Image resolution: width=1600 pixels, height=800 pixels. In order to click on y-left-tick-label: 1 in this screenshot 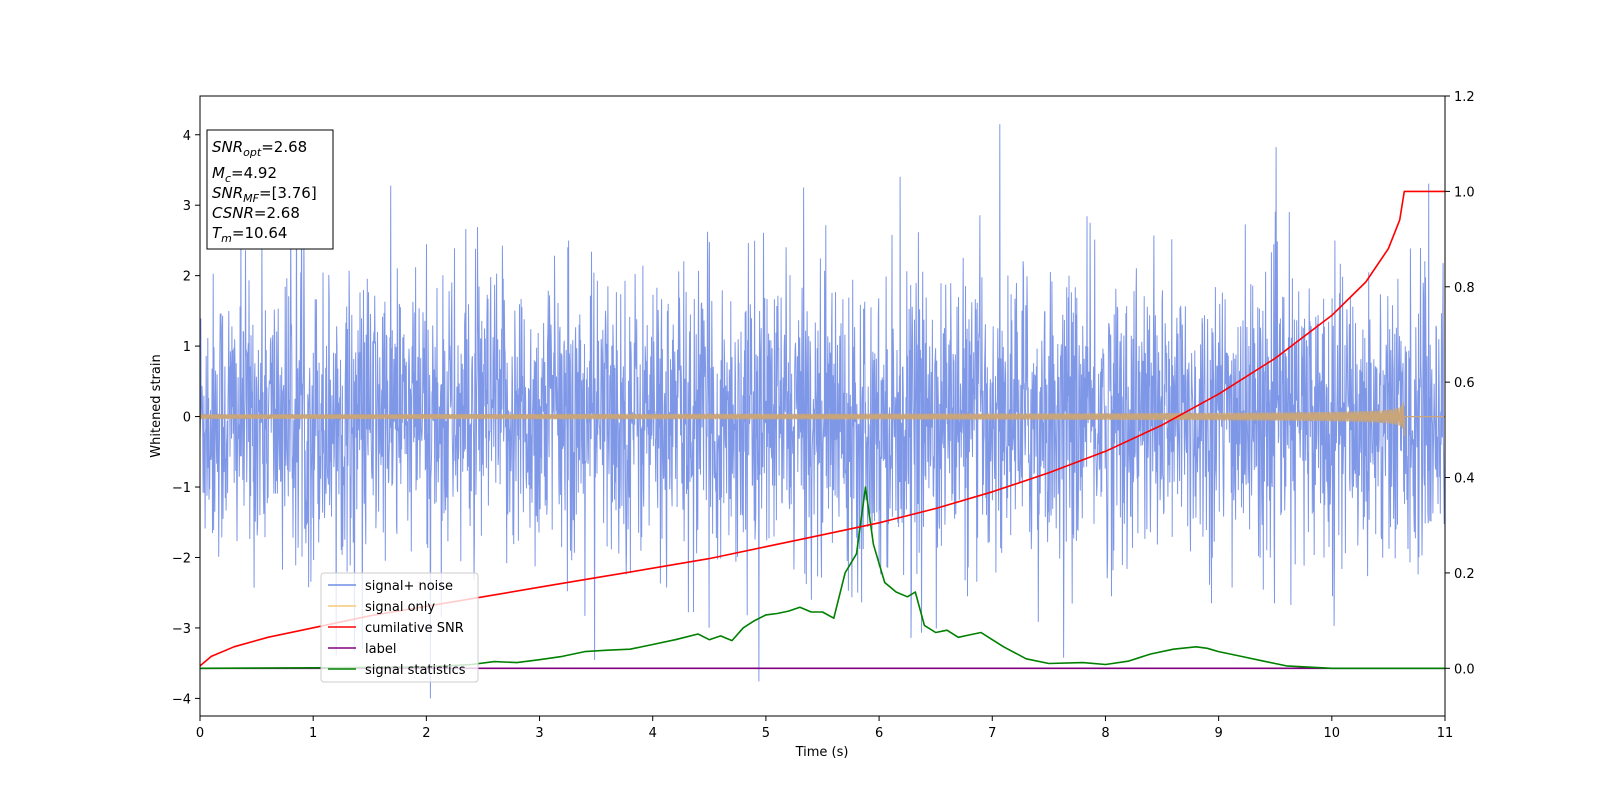, I will do `click(187, 347)`.